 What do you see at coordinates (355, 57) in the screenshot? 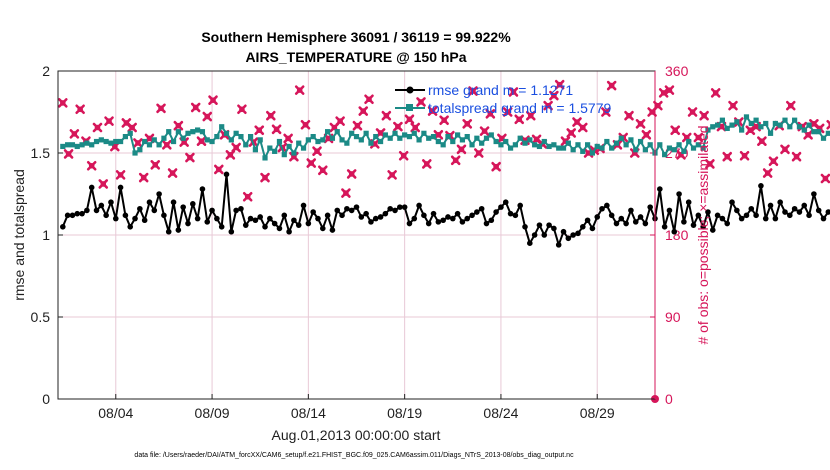
I see `chart-subtitle: AIRS_TEMPERATURE @ 150 hPa` at bounding box center [355, 57].